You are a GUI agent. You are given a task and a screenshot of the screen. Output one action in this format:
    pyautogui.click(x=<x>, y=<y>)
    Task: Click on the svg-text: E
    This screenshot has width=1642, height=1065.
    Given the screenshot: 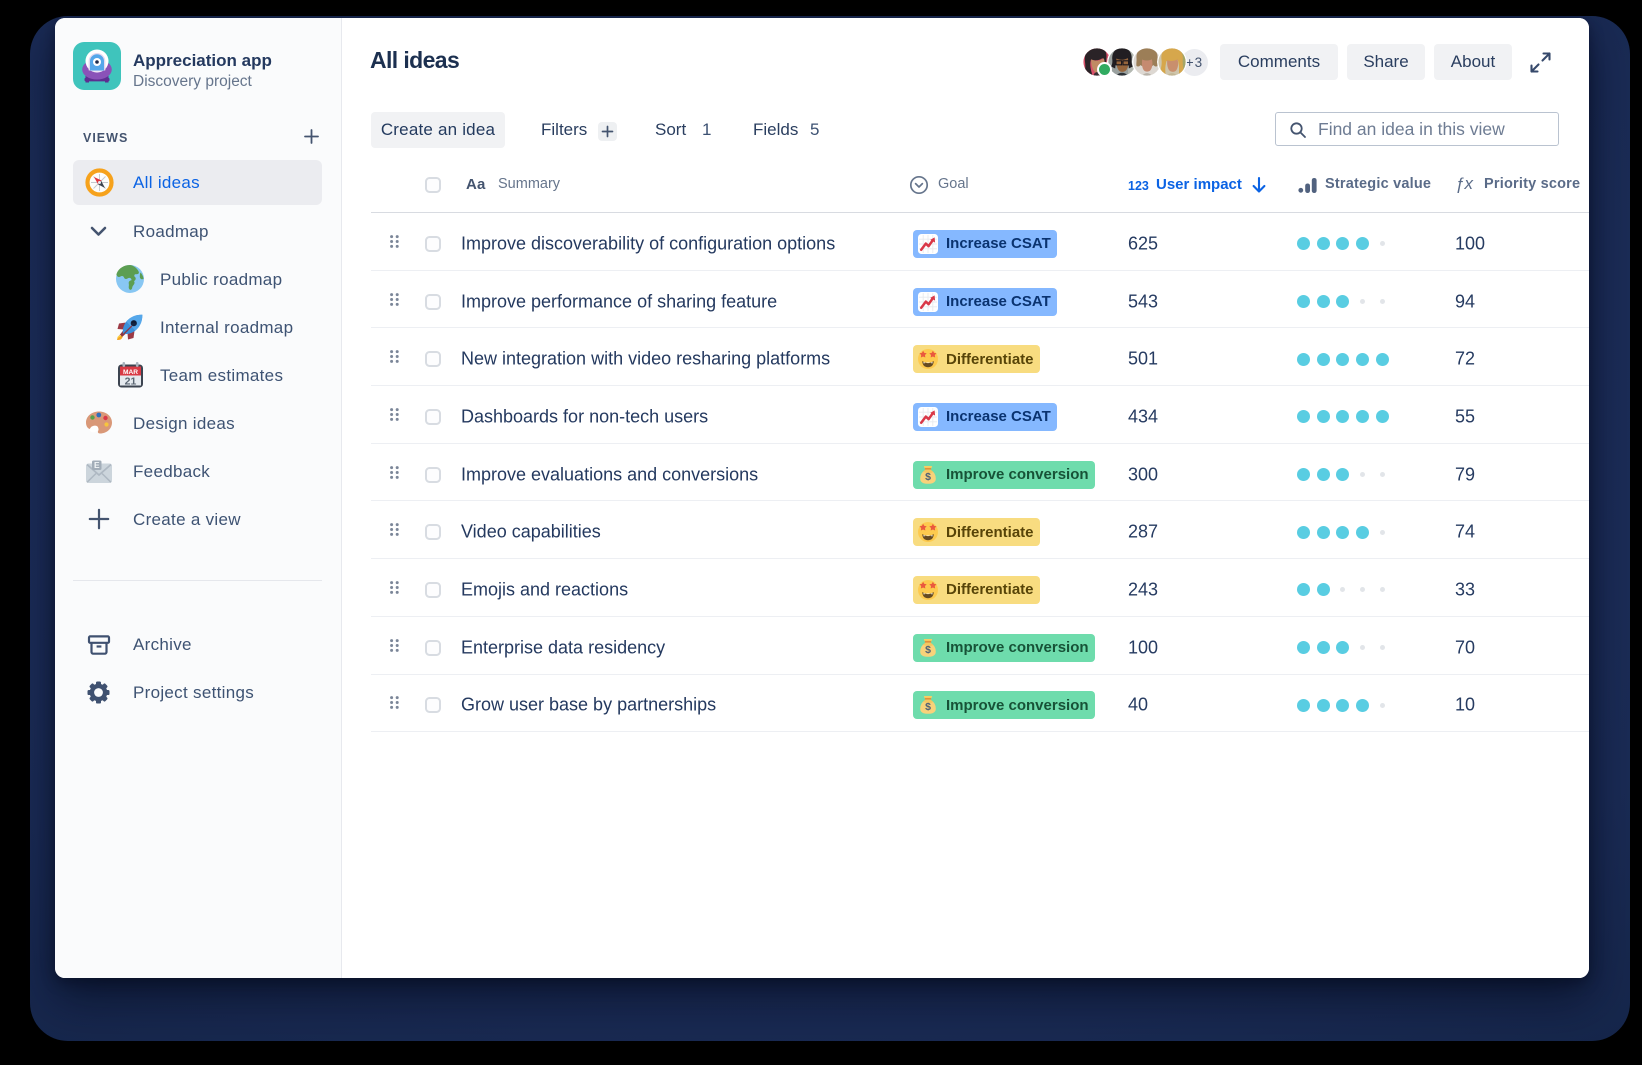 What is the action you would take?
    pyautogui.click(x=97, y=465)
    